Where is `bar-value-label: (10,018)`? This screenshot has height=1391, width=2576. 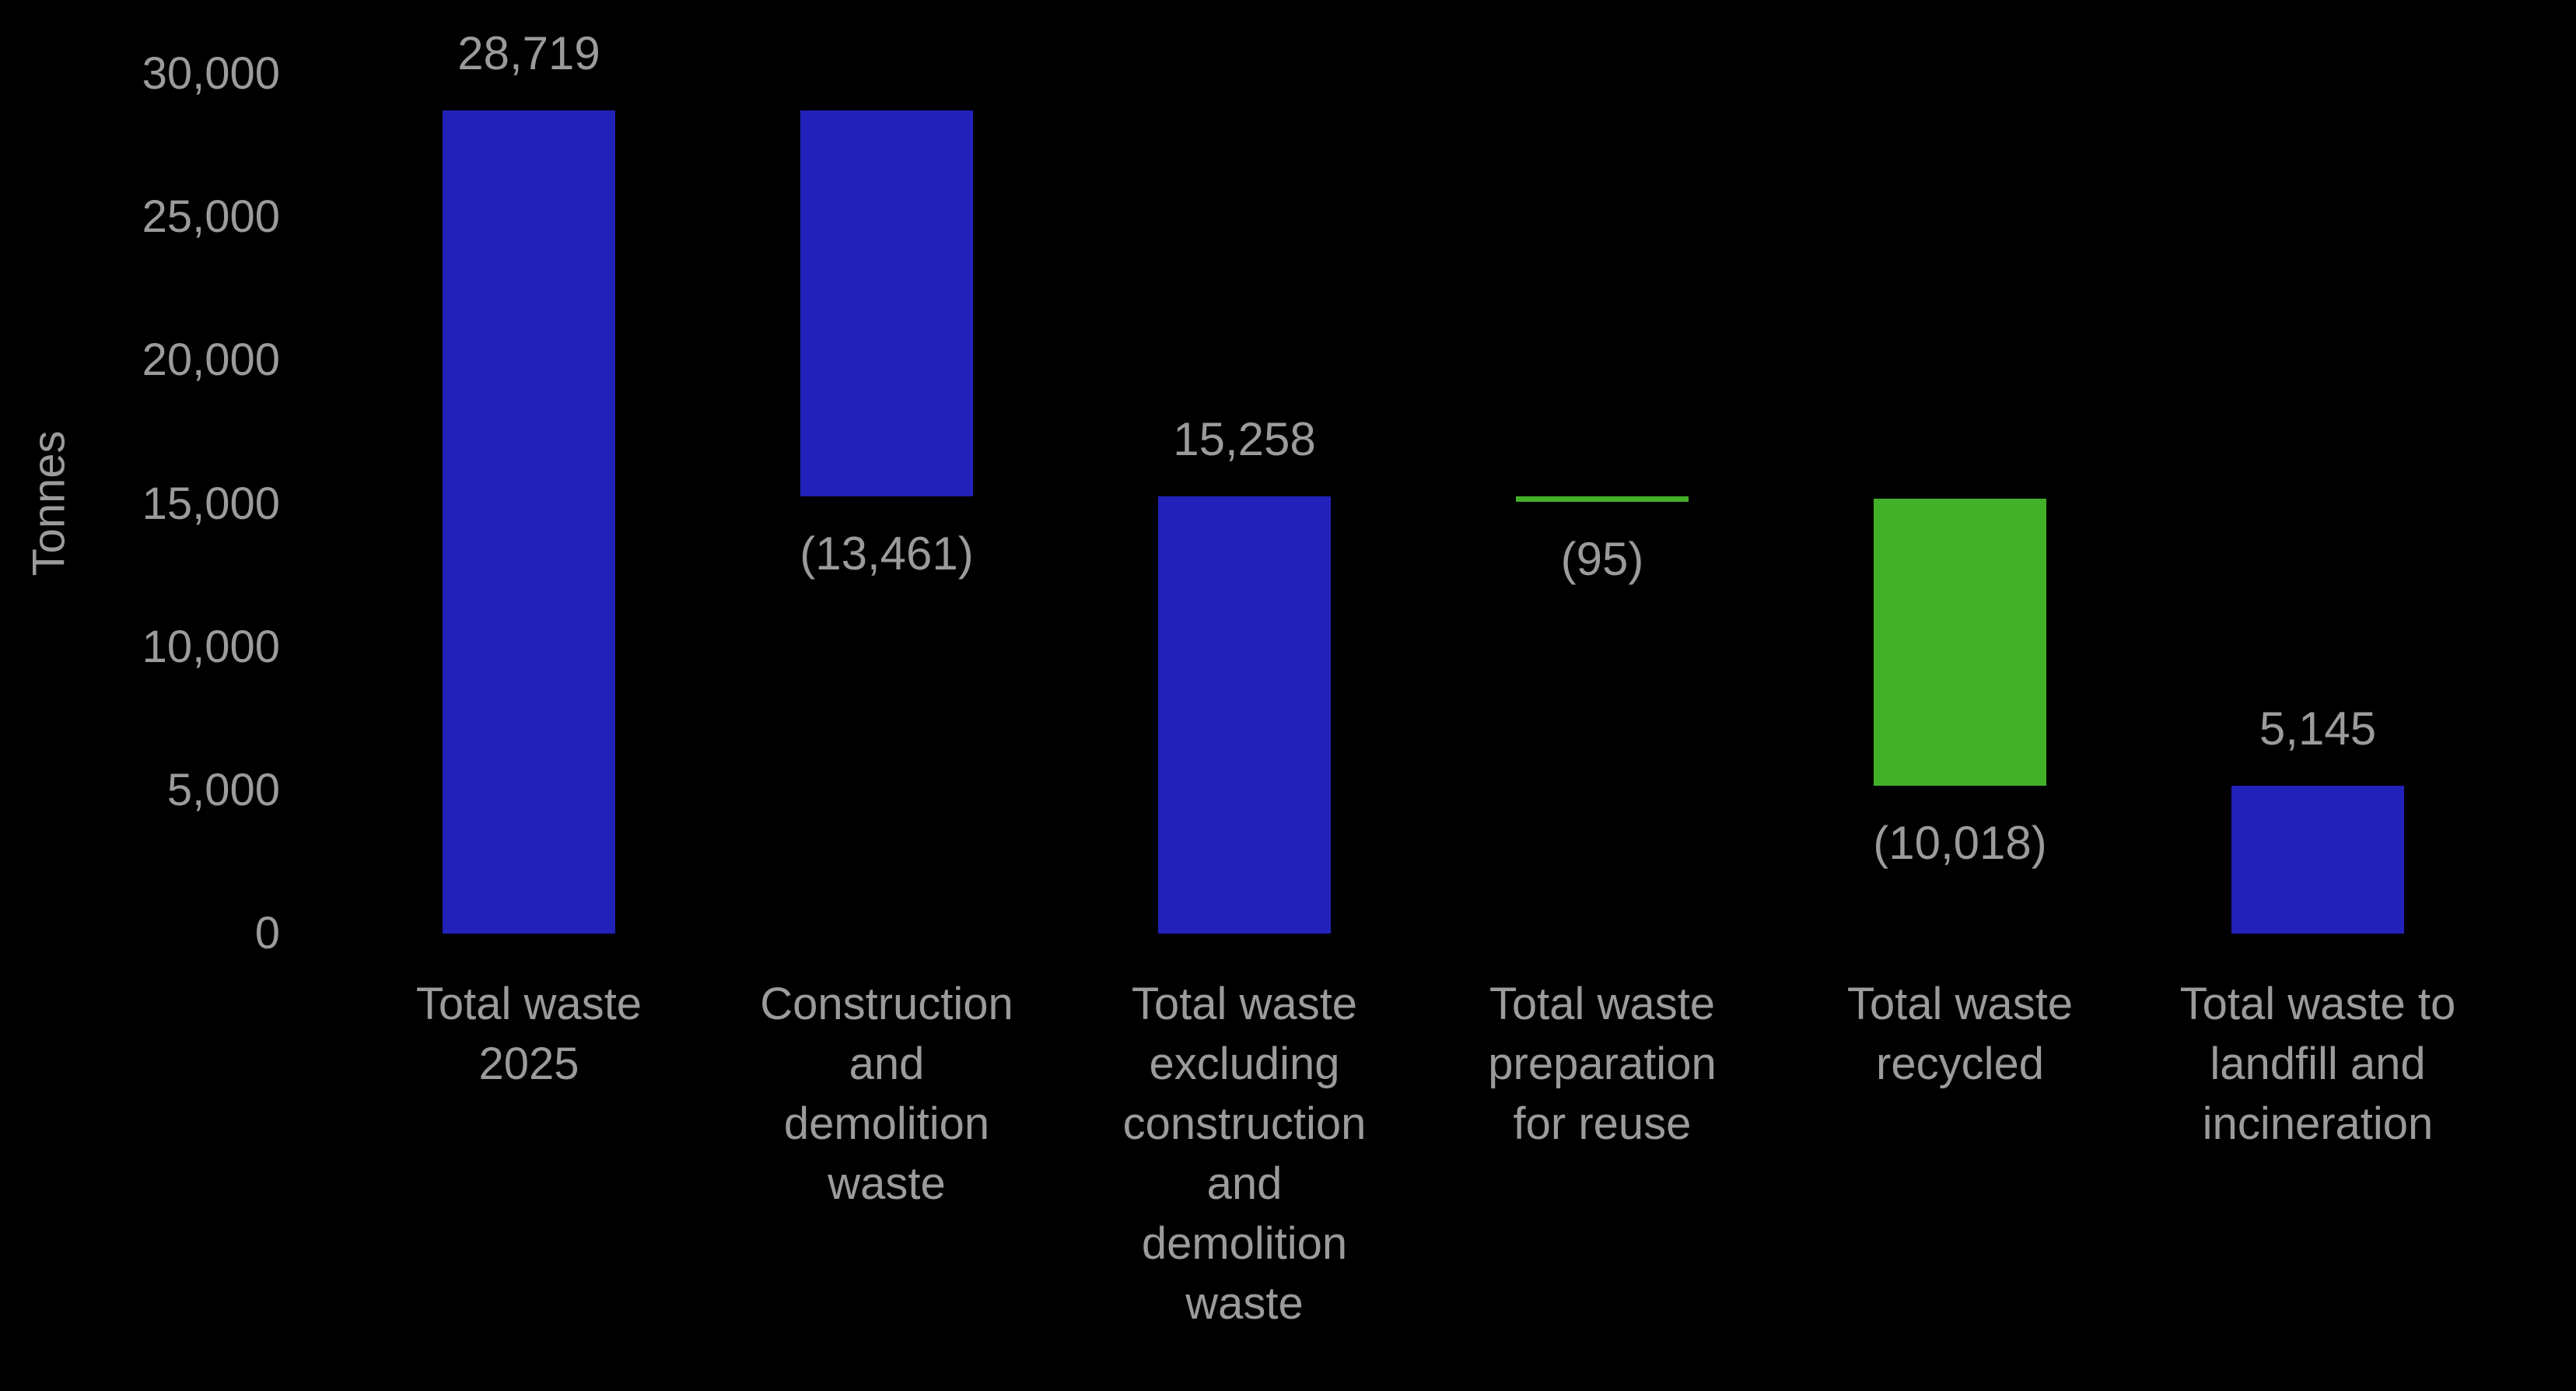 bar-value-label: (10,018) is located at coordinates (1960, 843).